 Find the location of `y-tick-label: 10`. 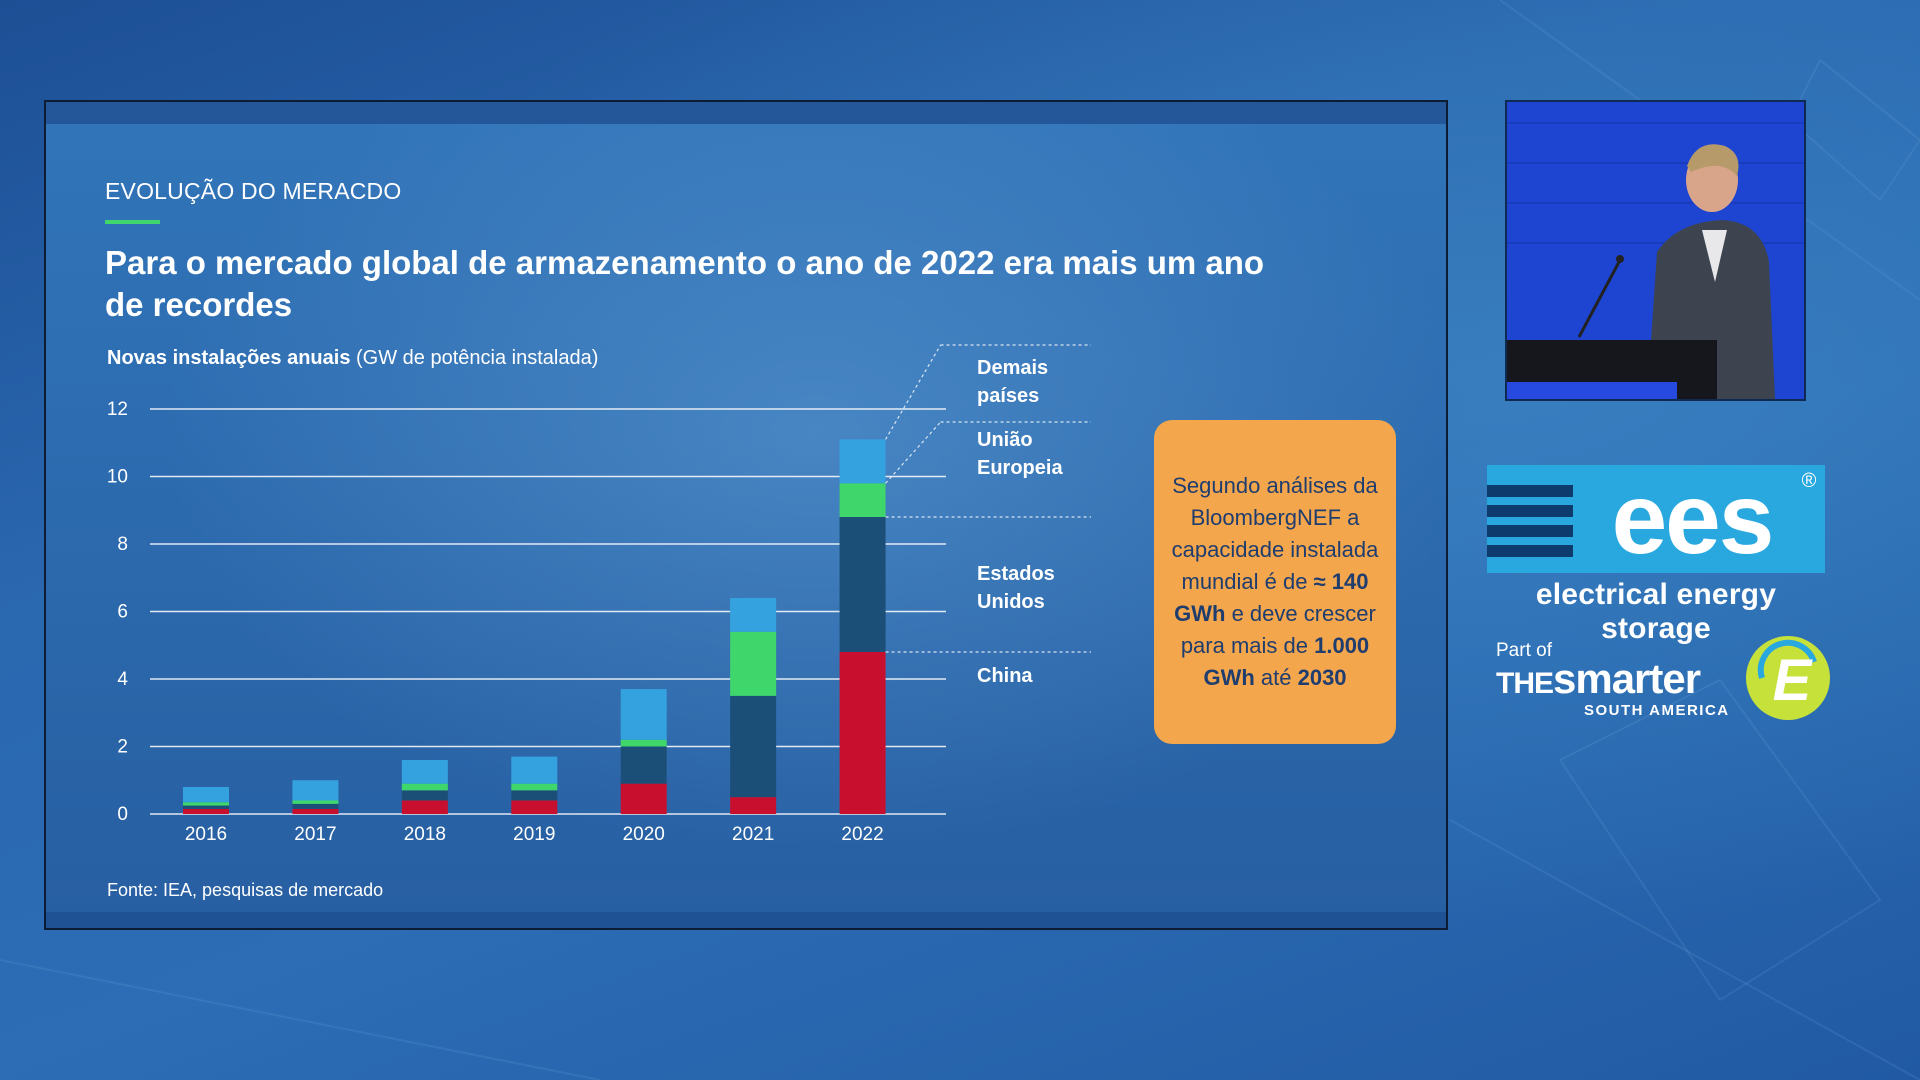

y-tick-label: 10 is located at coordinates (117, 477).